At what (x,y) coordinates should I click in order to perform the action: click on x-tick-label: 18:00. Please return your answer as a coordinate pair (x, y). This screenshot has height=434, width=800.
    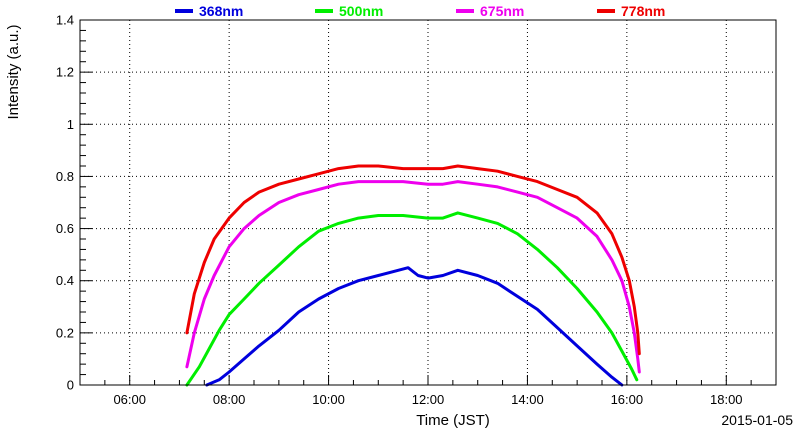
    Looking at the image, I should click on (726, 399).